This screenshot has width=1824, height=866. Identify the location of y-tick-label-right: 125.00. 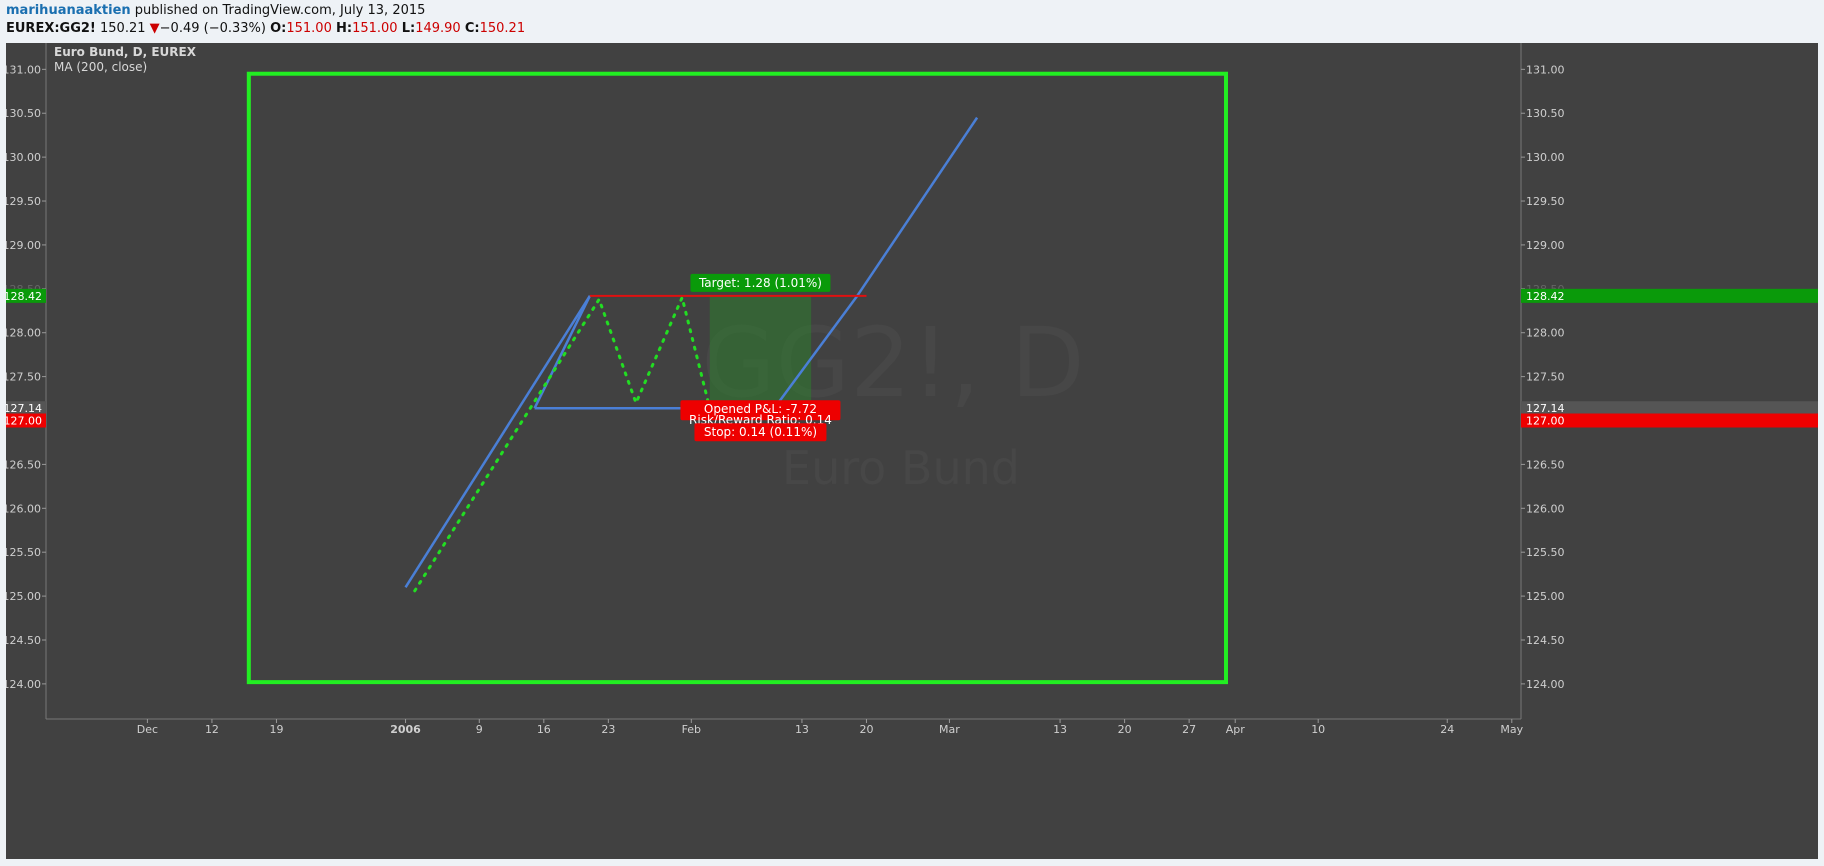
(1545, 596).